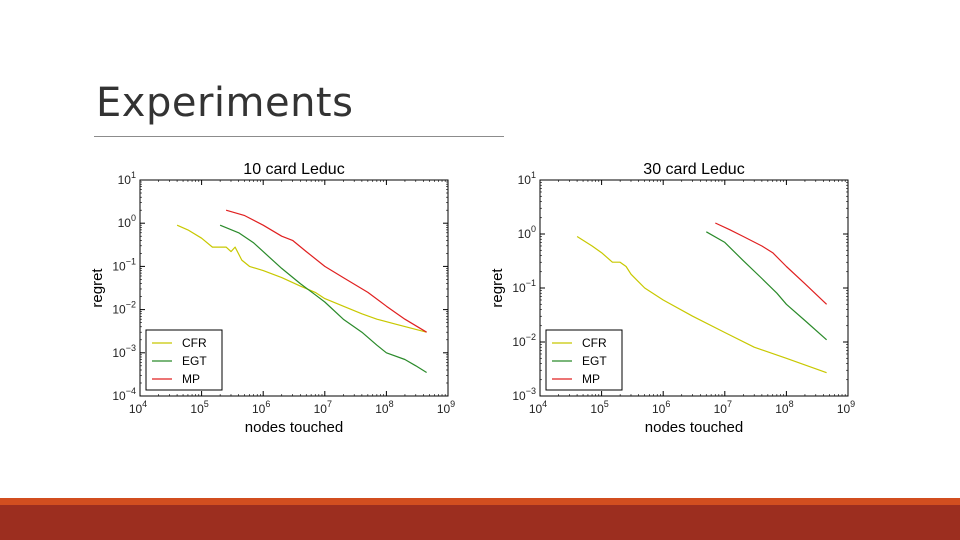 This screenshot has height=540, width=960. I want to click on slide-title: Experiments, so click(225, 103).